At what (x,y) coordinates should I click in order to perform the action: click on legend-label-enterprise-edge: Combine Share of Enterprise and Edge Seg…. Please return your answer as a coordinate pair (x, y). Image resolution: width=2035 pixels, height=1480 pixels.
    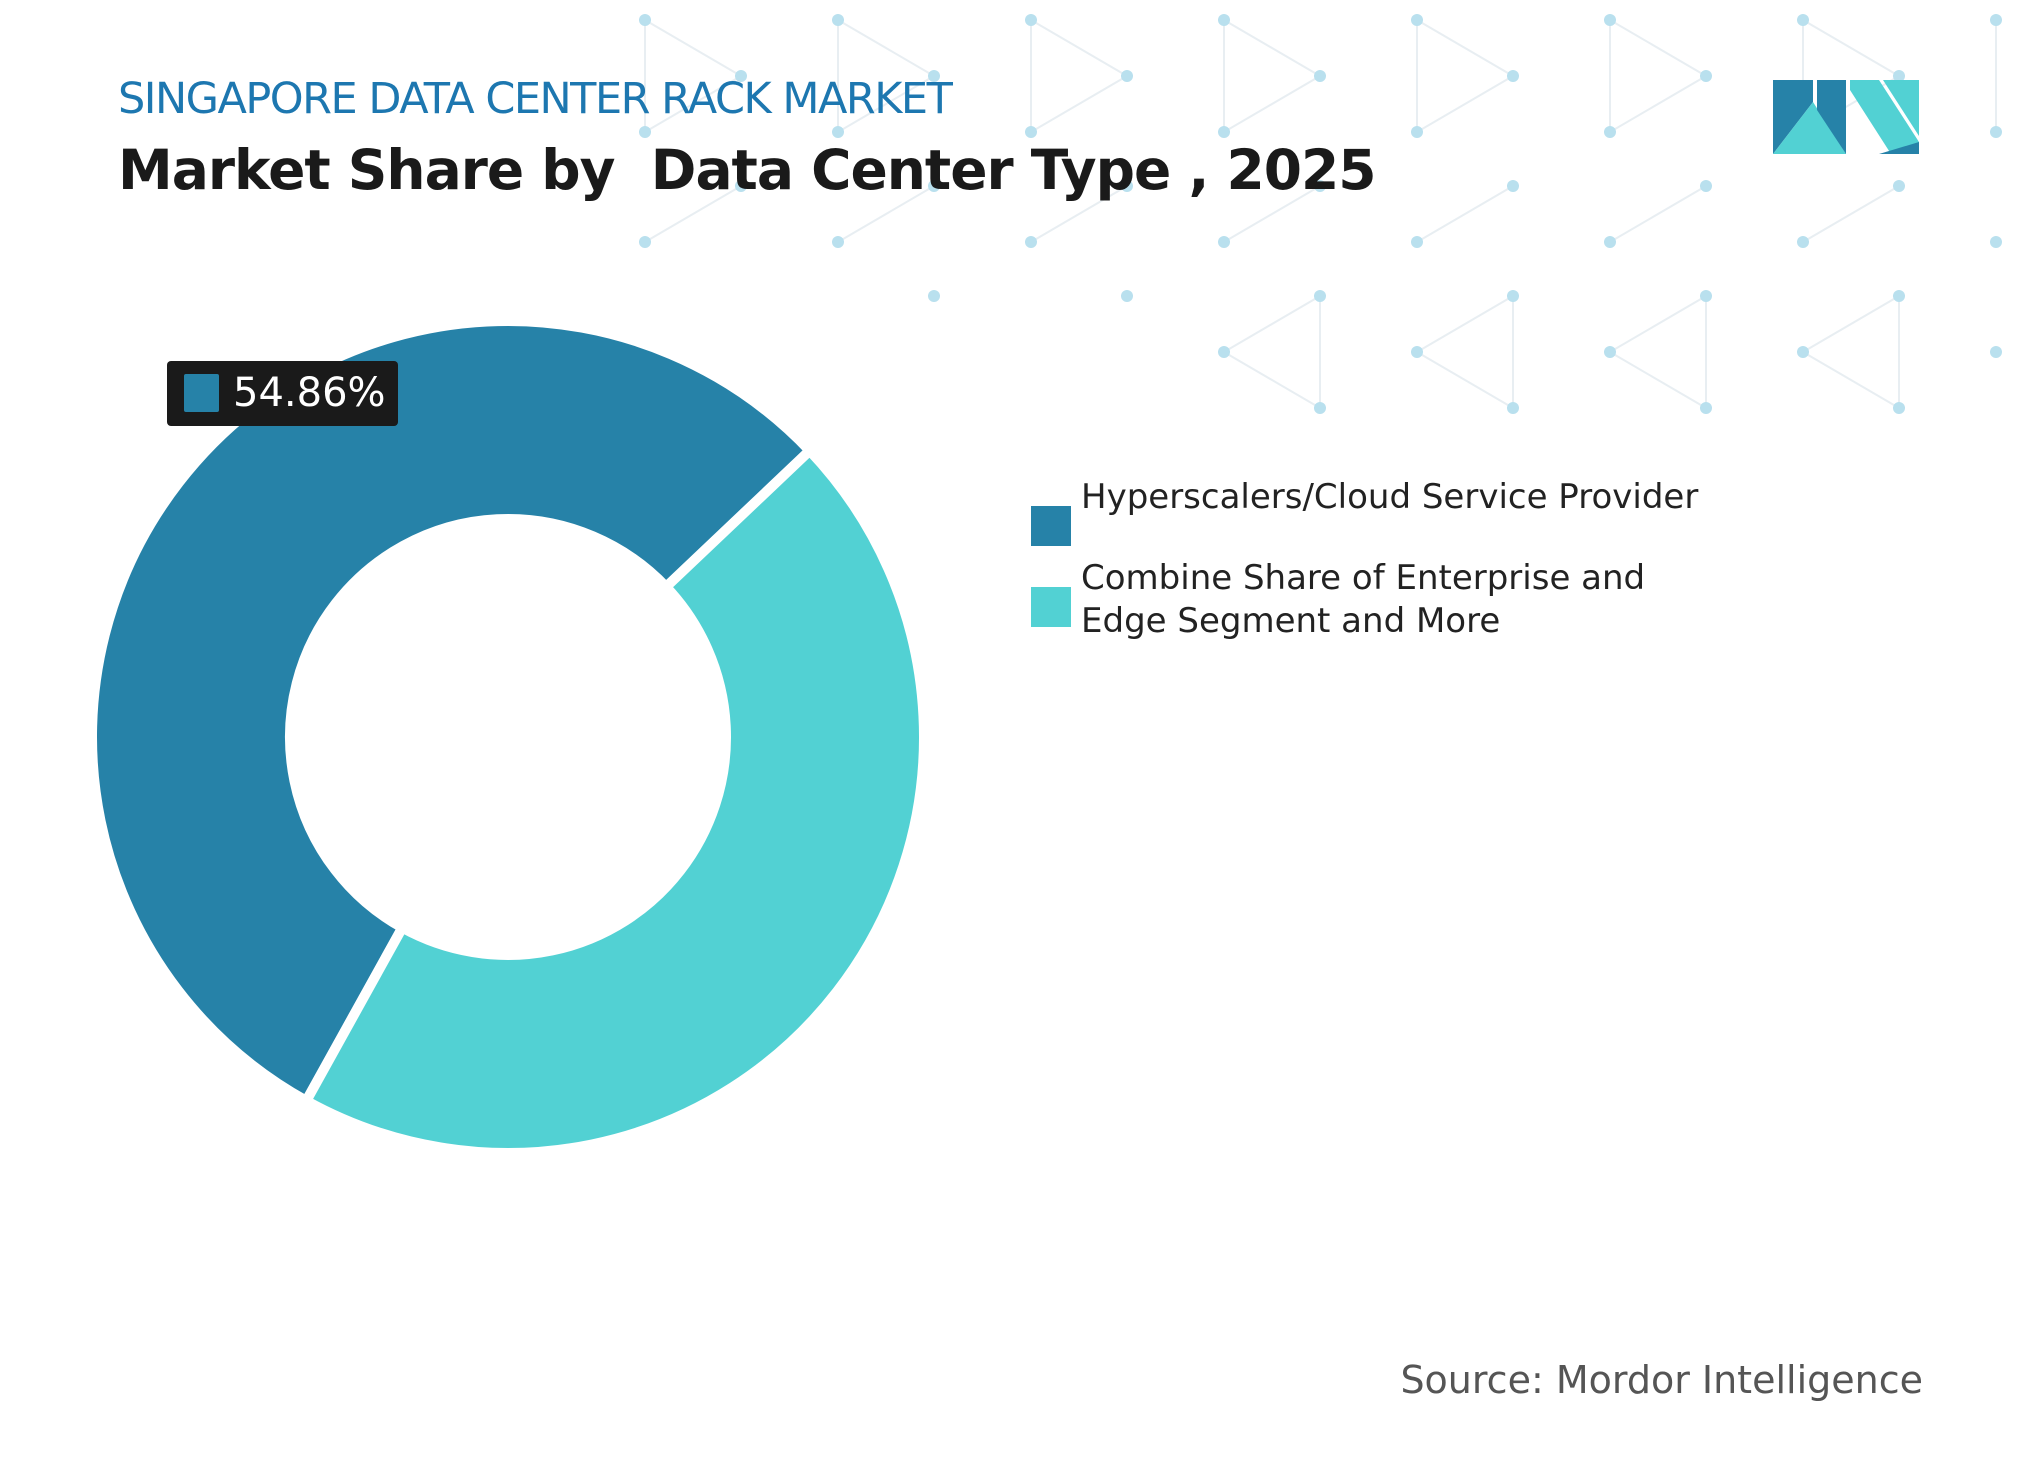
    Looking at the image, I should click on (1363, 599).